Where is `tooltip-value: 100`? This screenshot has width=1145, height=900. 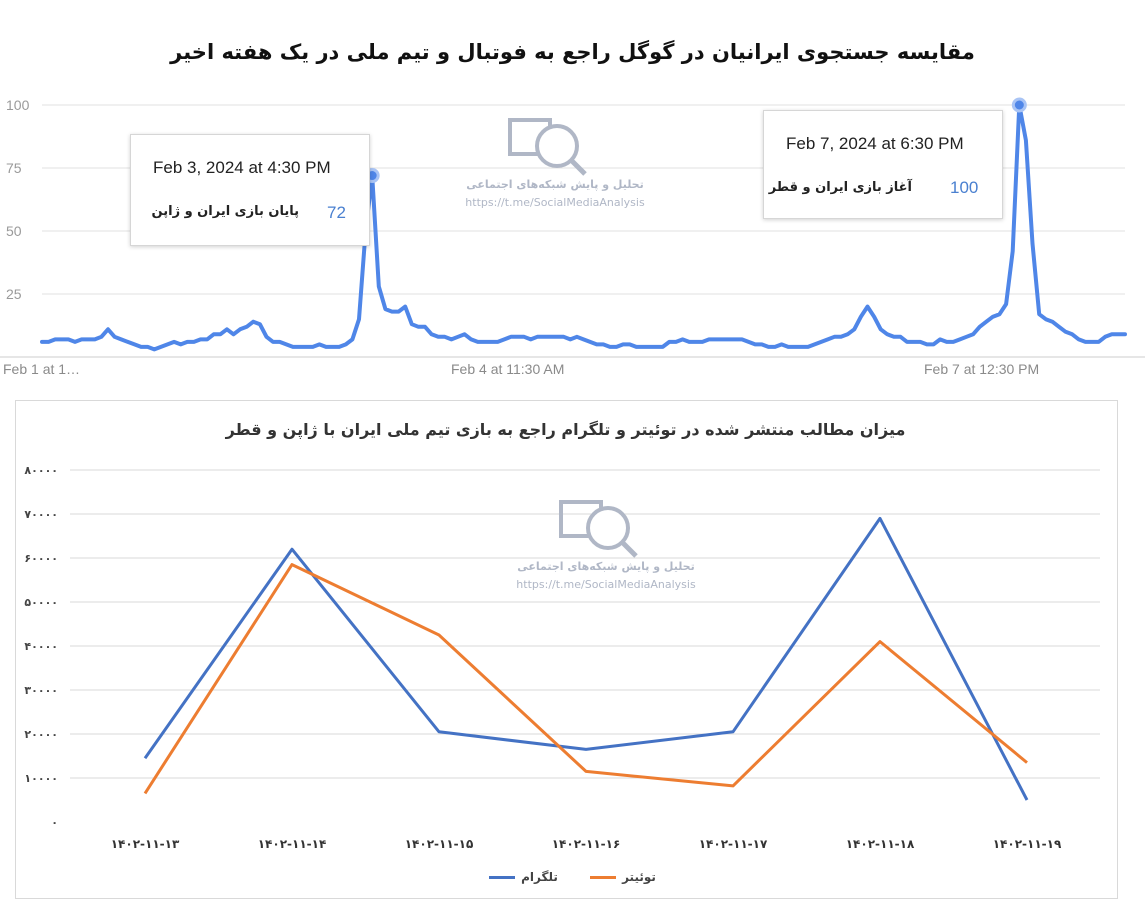 tooltip-value: 100 is located at coordinates (964, 187).